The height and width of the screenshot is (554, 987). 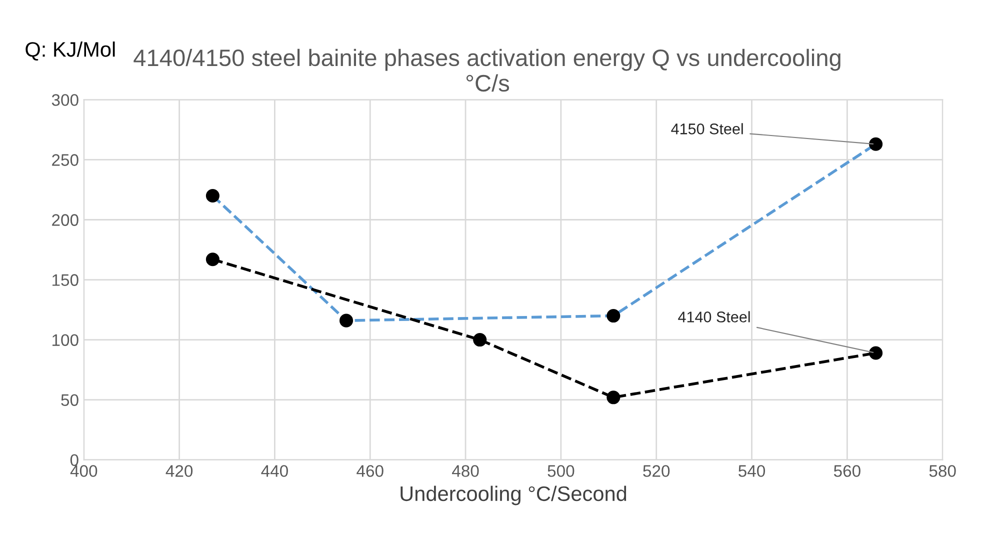 What do you see at coordinates (65, 100) in the screenshot?
I see `y-tick-label: 300` at bounding box center [65, 100].